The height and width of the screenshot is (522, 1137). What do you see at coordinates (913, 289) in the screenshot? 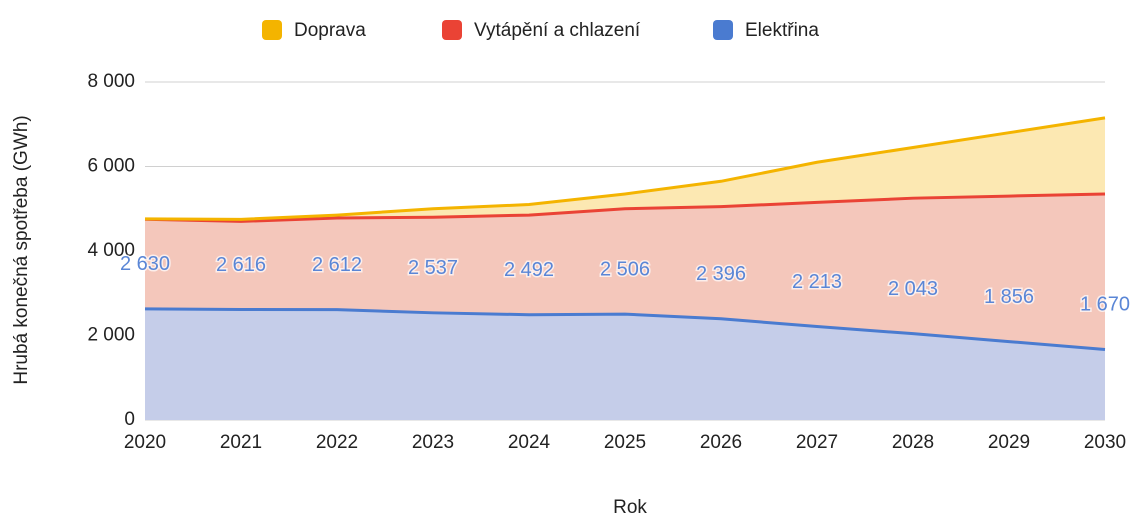
I see `data-label: 2 043` at bounding box center [913, 289].